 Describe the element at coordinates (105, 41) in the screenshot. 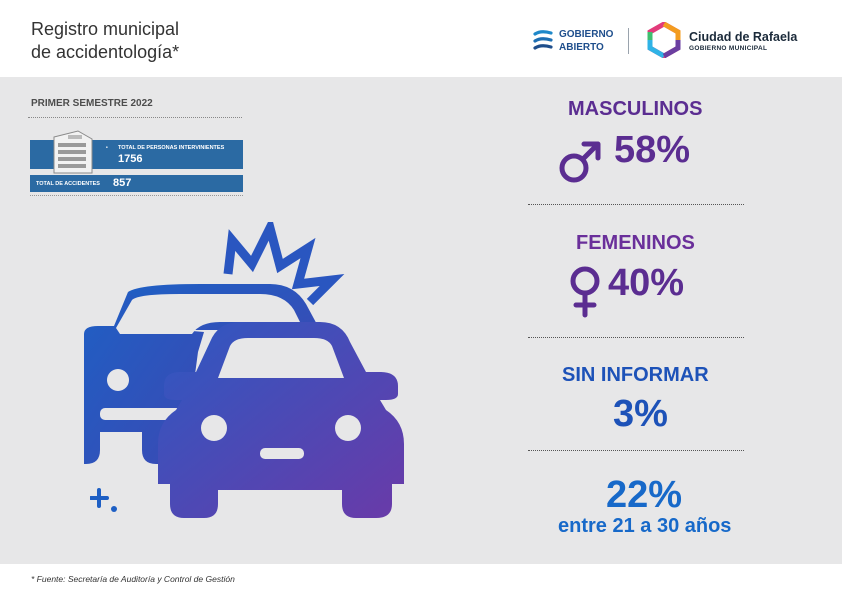

I see `page-title: Registro municipal de accidentología*` at that location.